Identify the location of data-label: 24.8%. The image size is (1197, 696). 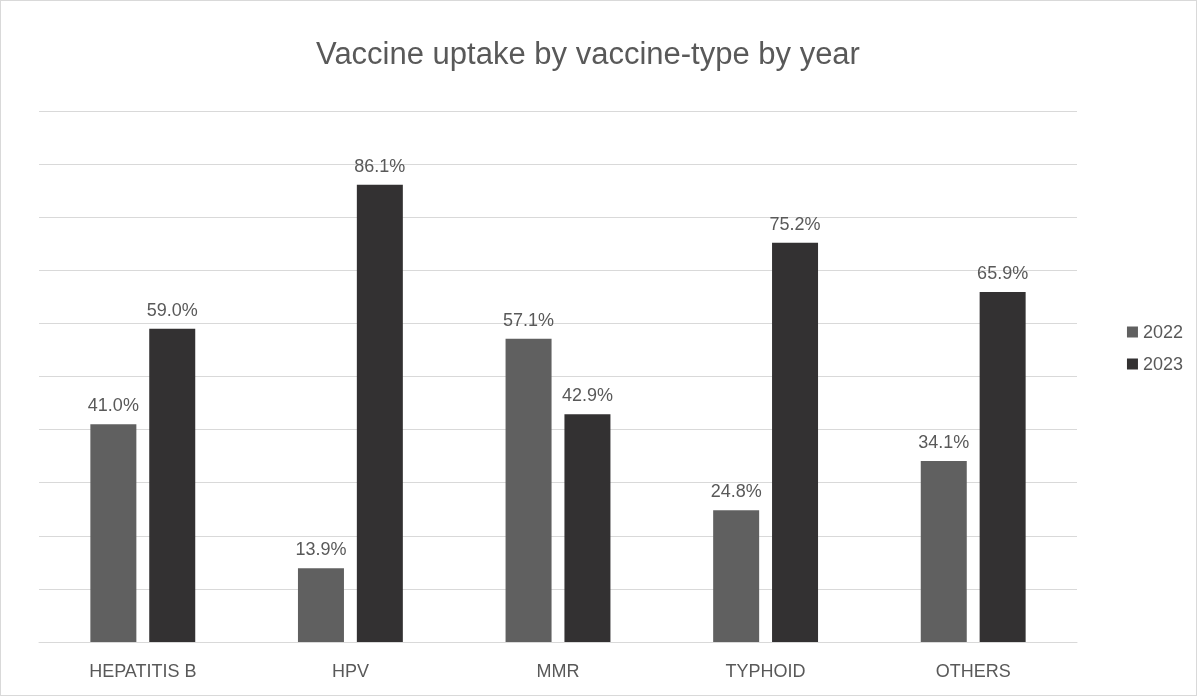
(736, 491).